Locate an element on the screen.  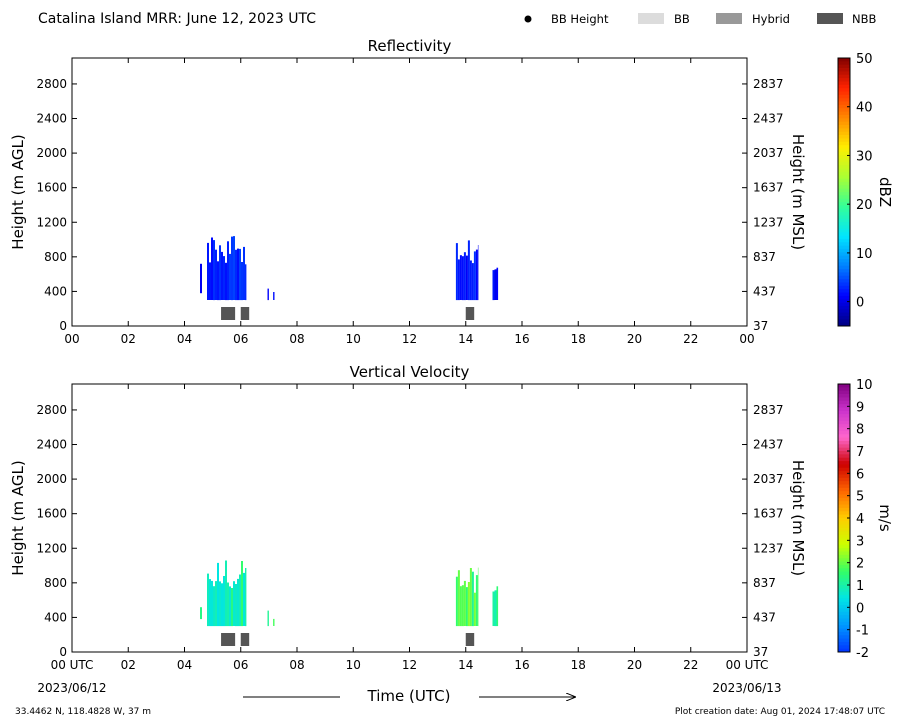
y-tick-label: 2000 is located at coordinates (51, 153).